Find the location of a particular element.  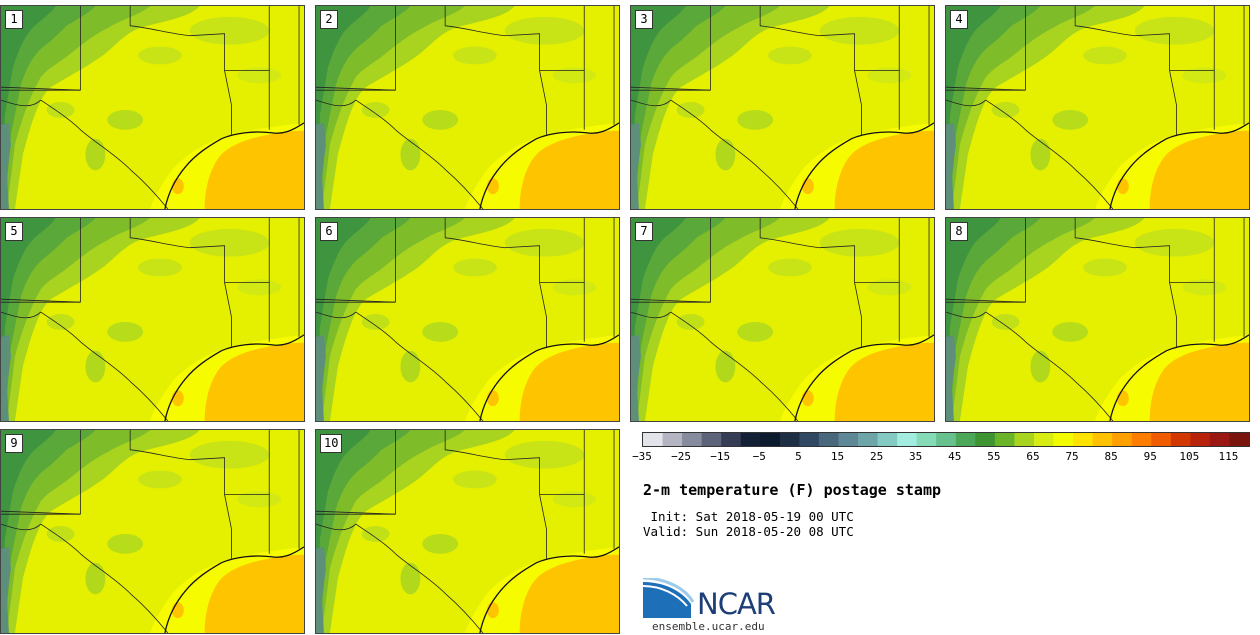

panel-8: 8 is located at coordinates (1097, 319).